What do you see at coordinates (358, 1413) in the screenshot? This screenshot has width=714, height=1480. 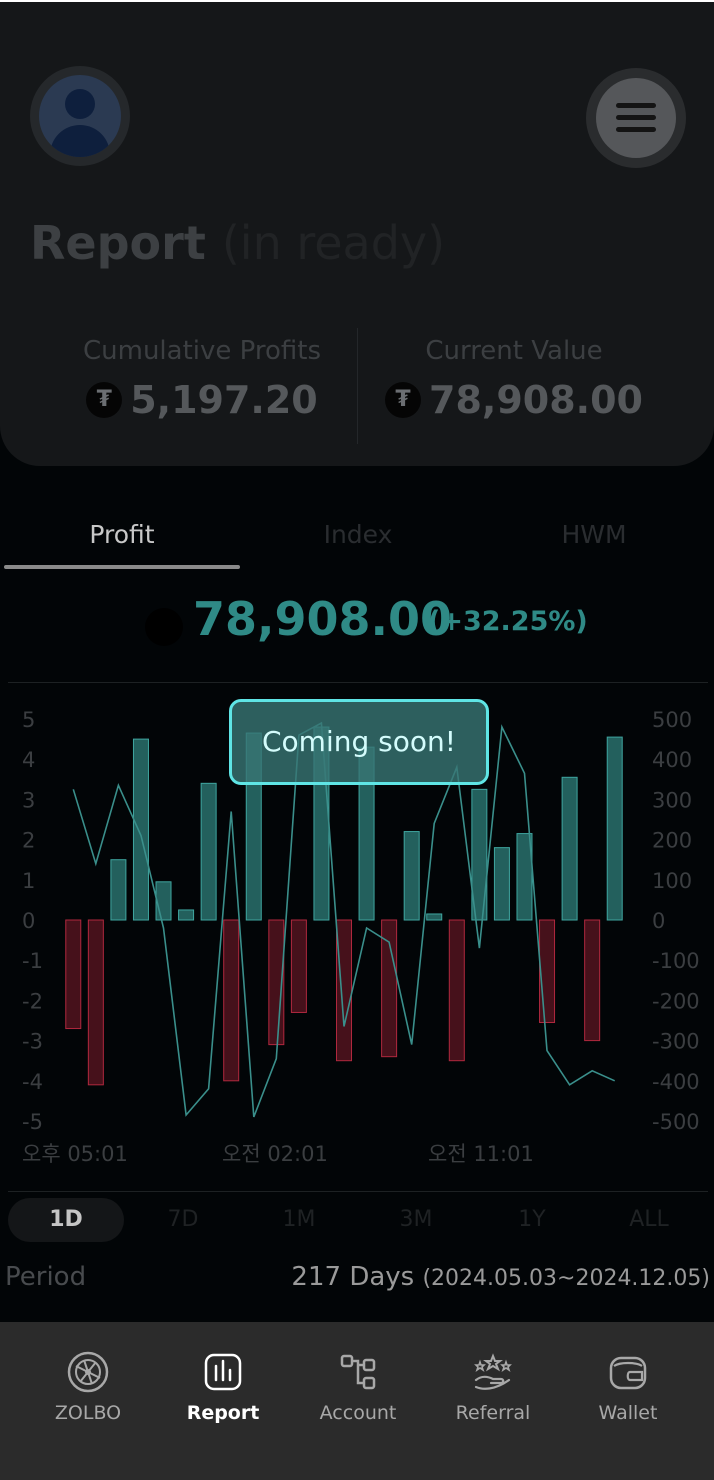 I see `nav-label-account: Account` at bounding box center [358, 1413].